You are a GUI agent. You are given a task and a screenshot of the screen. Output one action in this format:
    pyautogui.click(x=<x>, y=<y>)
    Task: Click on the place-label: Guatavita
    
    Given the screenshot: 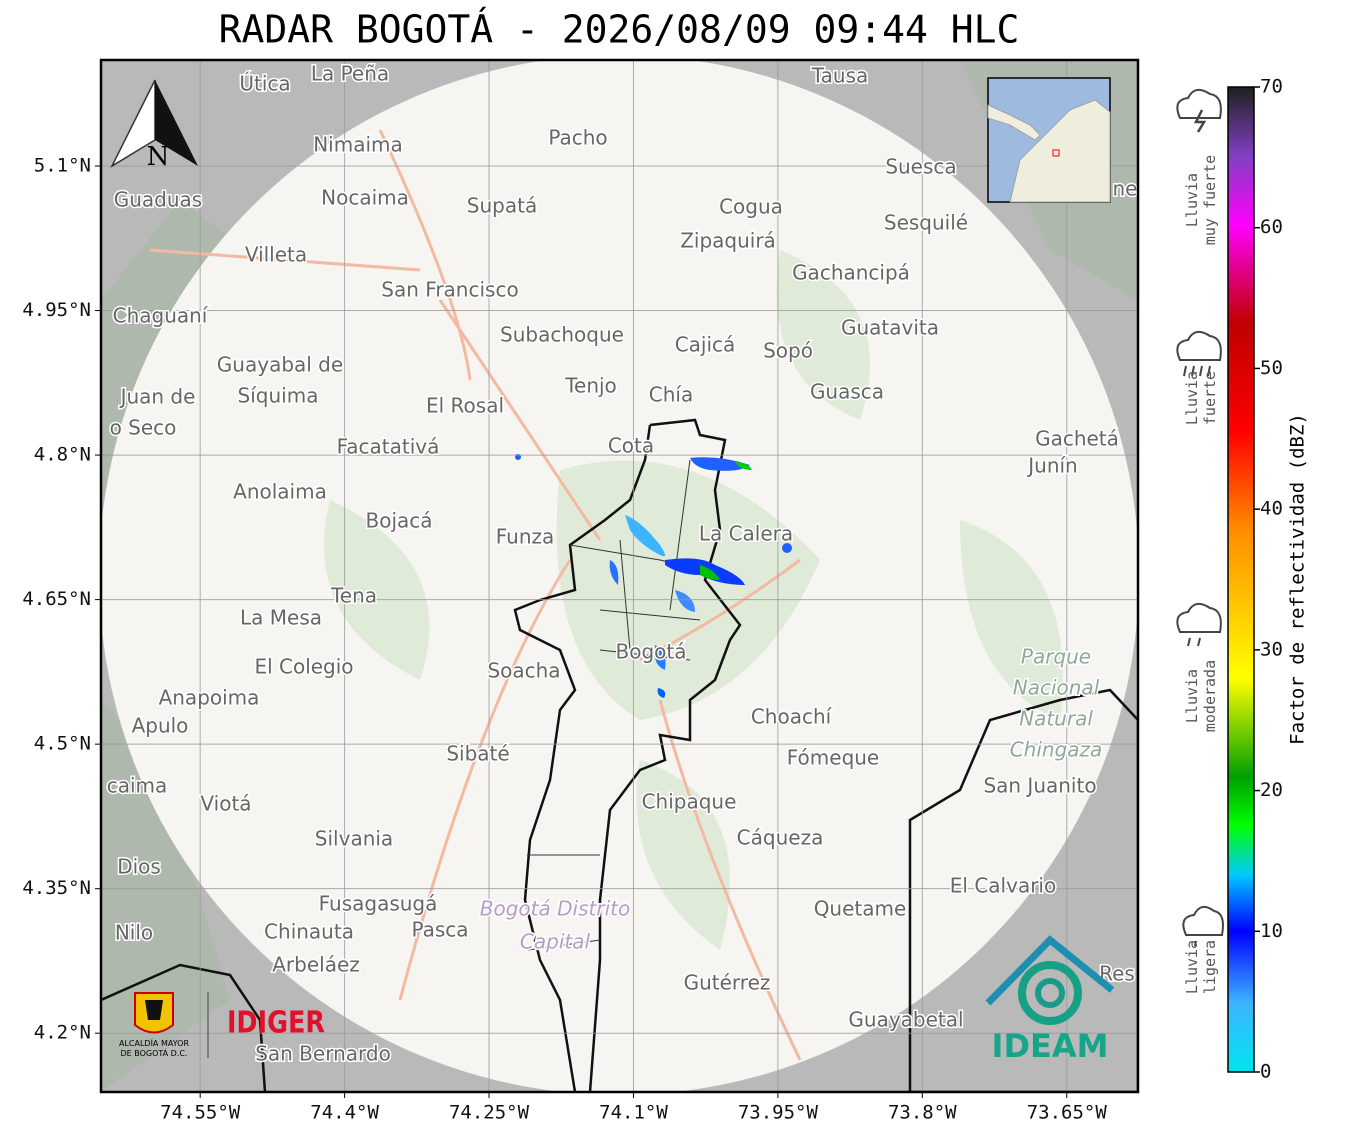 What is the action you would take?
    pyautogui.click(x=890, y=328)
    